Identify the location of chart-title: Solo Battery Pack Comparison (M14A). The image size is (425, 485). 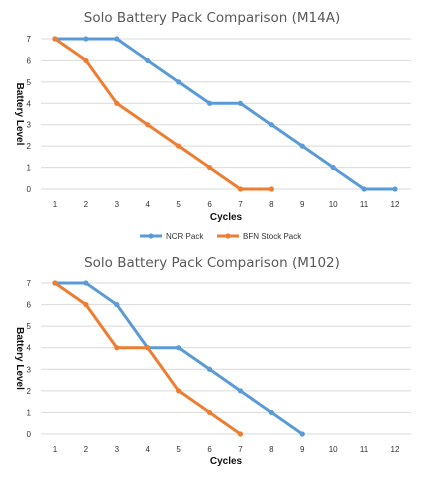
(212, 18).